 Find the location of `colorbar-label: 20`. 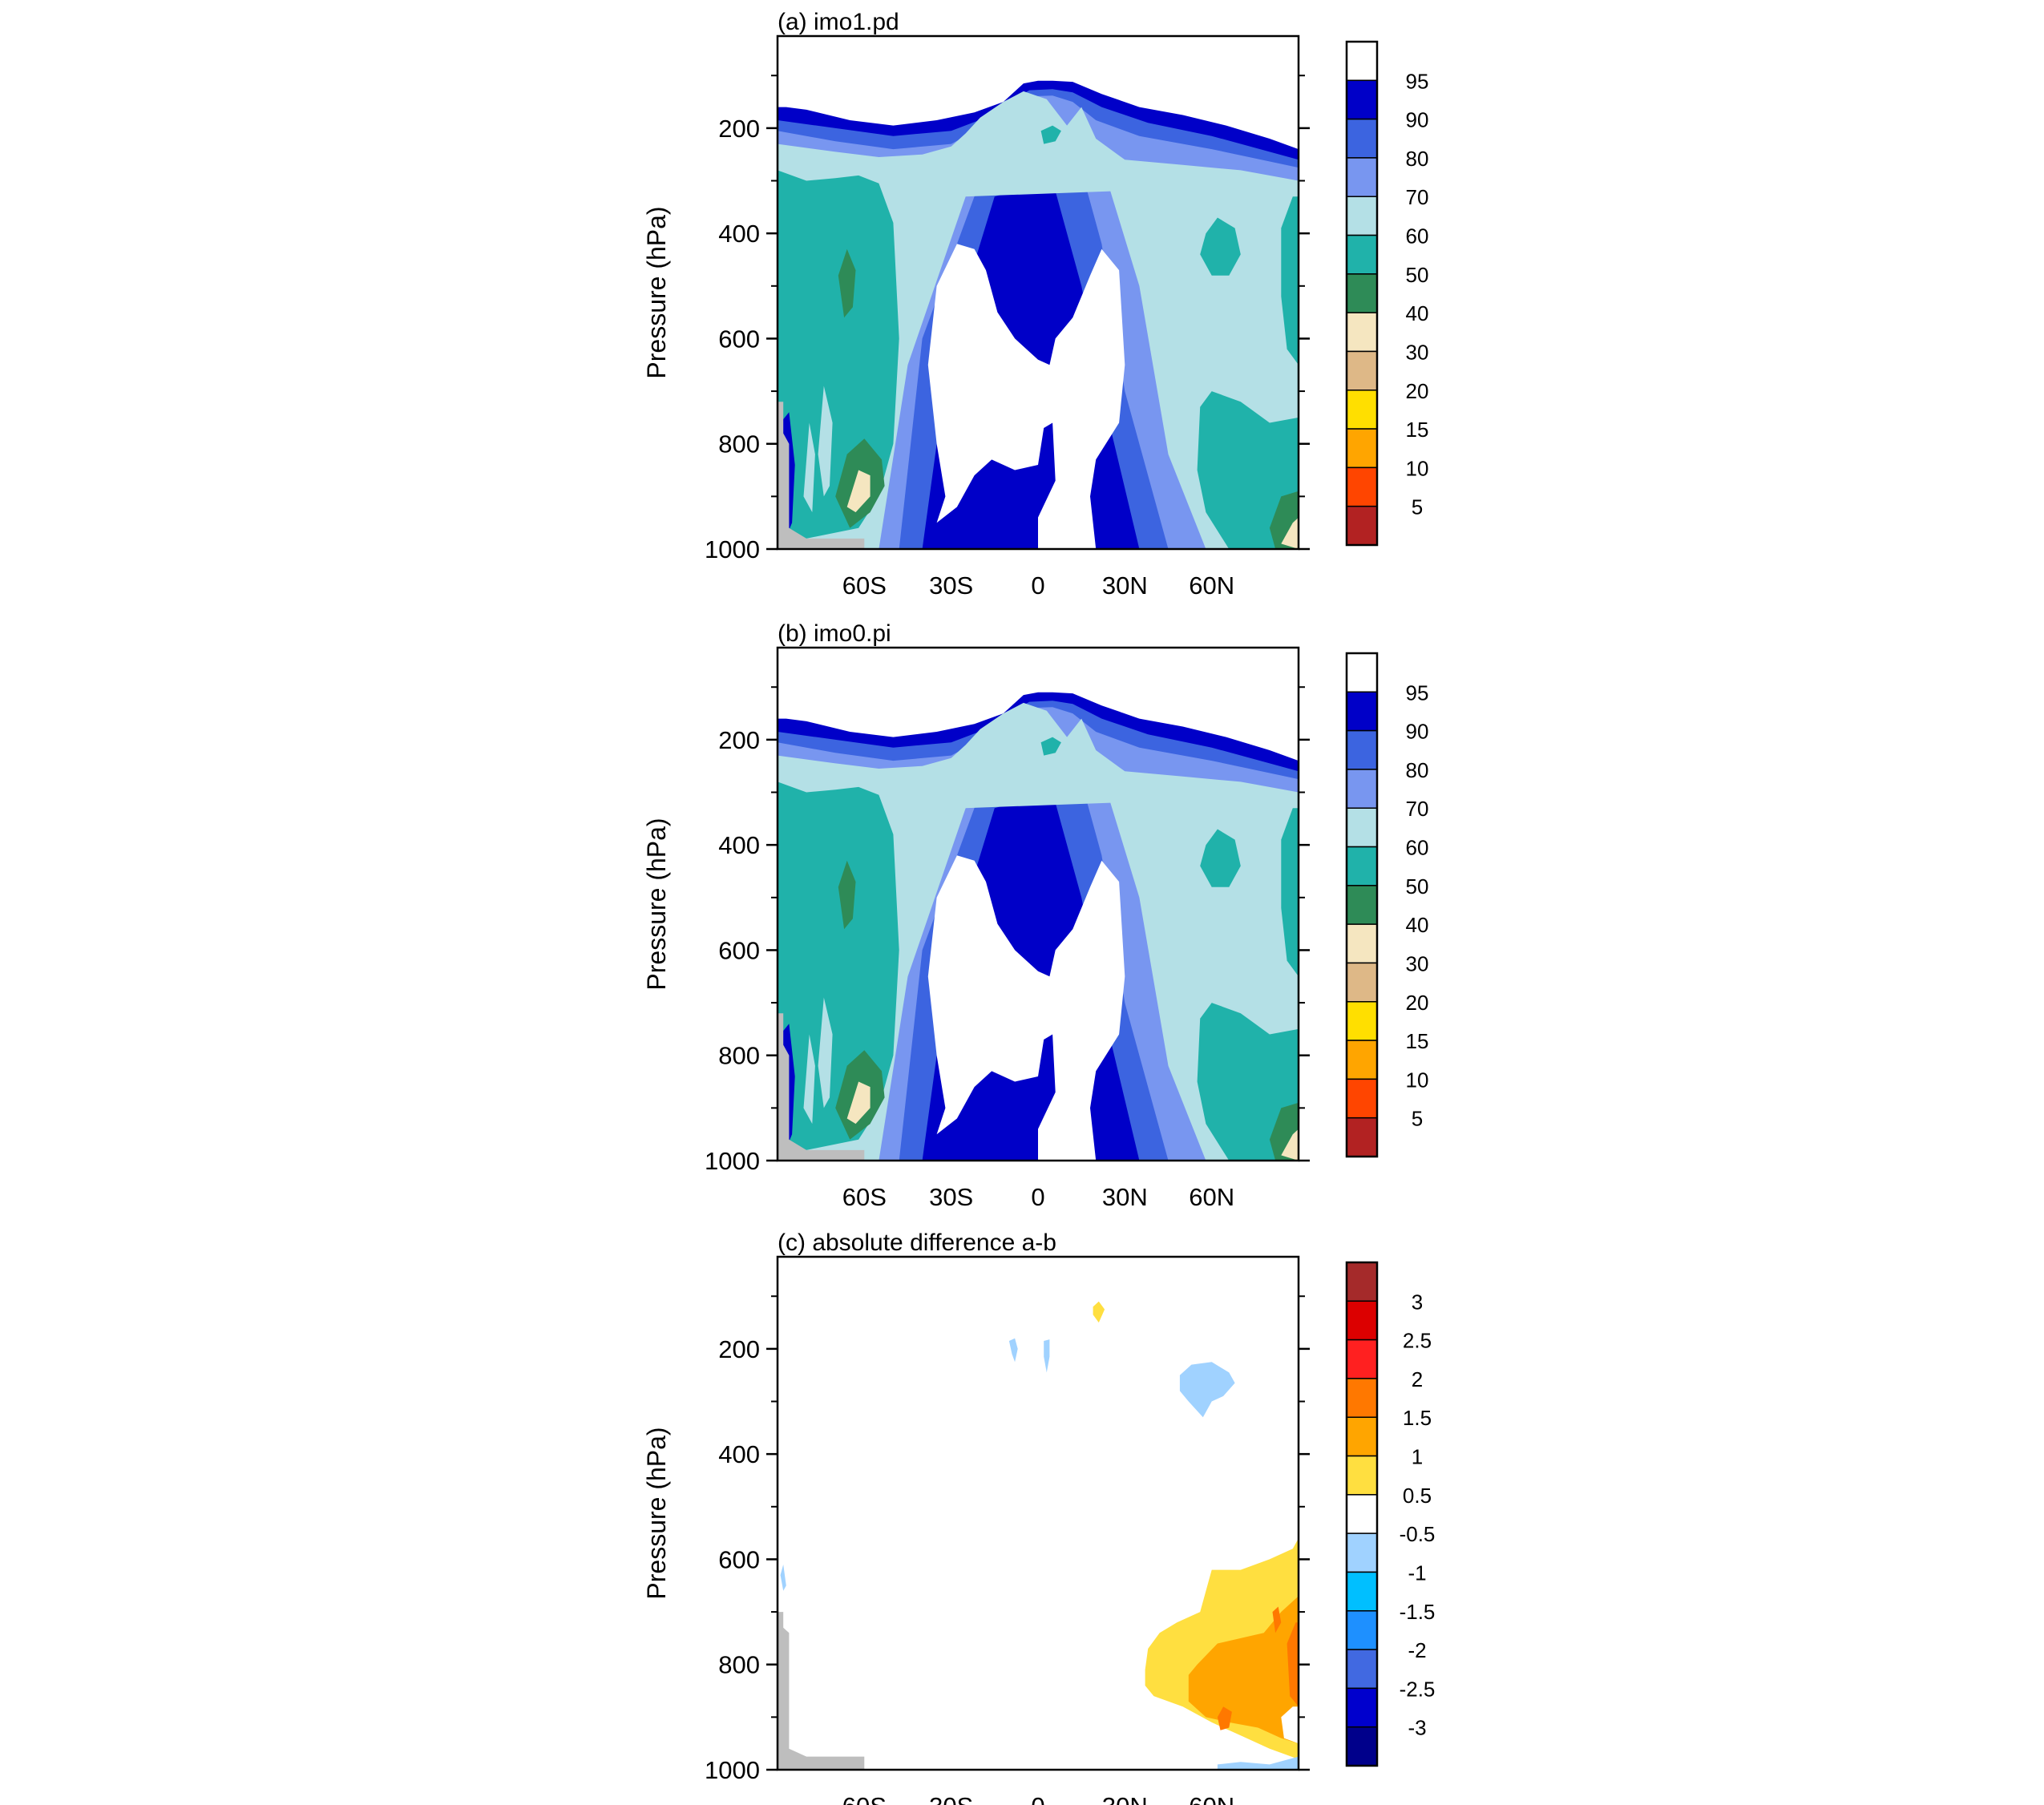

colorbar-label: 20 is located at coordinates (1417, 391).